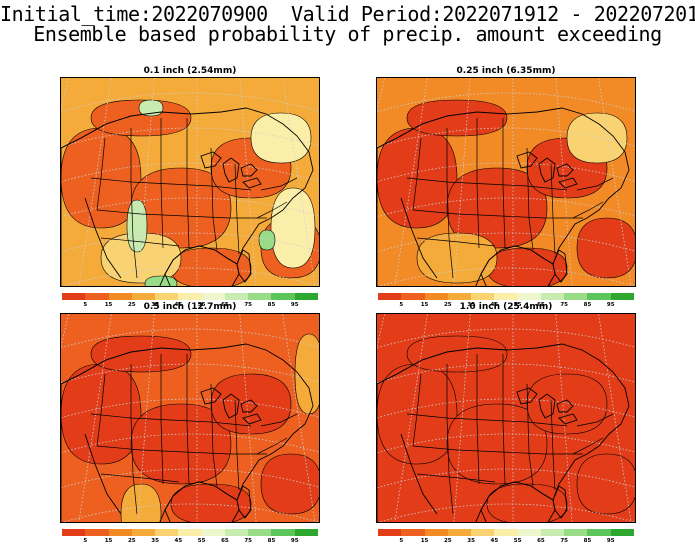 The height and width of the screenshot is (546, 695). Describe the element at coordinates (190, 71) in the screenshot. I see `panel-title: 0.1 inch (2.54mm)` at that location.